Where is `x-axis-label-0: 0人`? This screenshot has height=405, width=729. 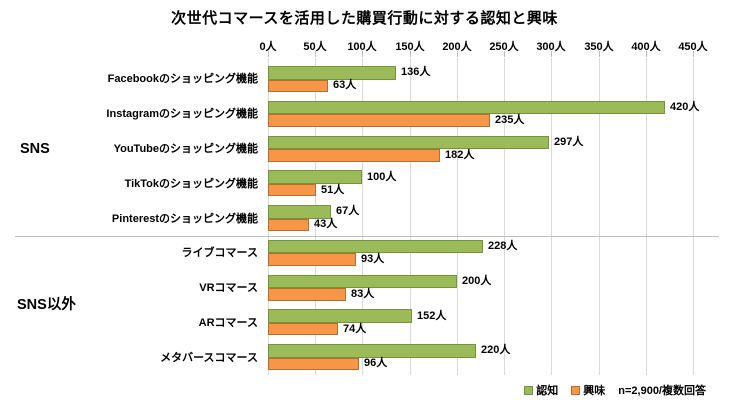 x-axis-label-0: 0人 is located at coordinates (268, 47).